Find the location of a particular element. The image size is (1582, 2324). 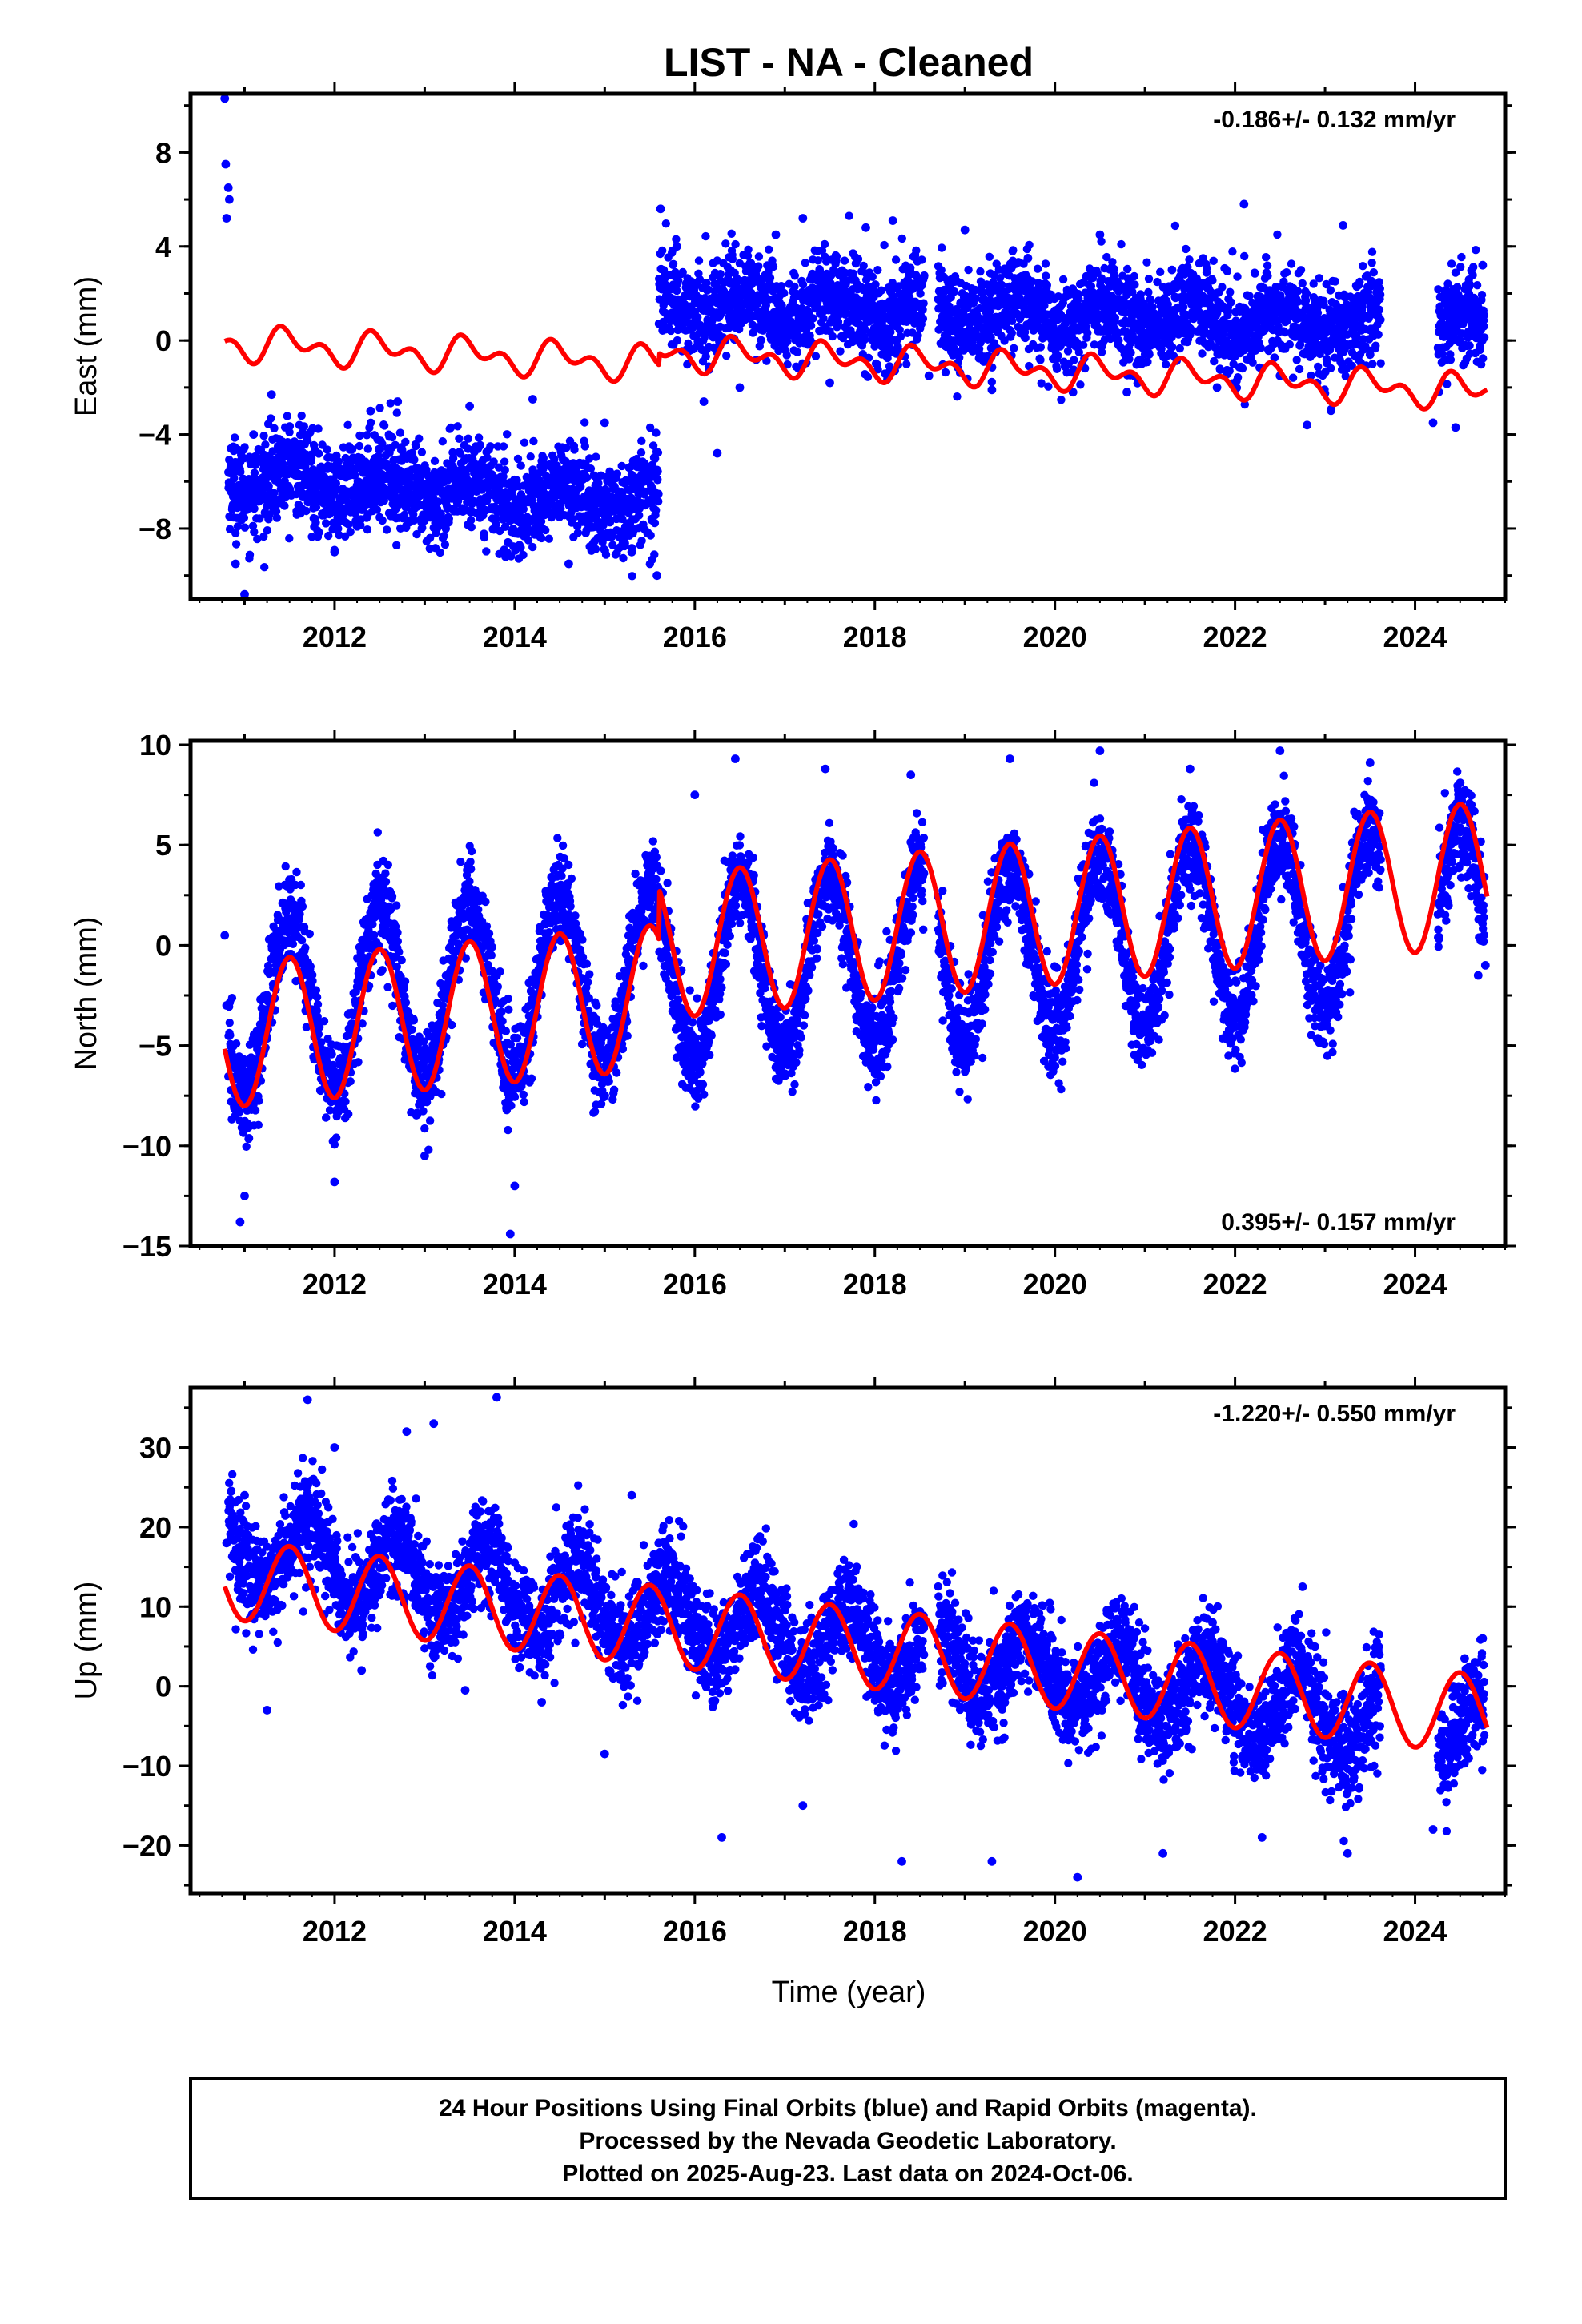

east-x-tick-label: 2016 is located at coordinates (695, 637).